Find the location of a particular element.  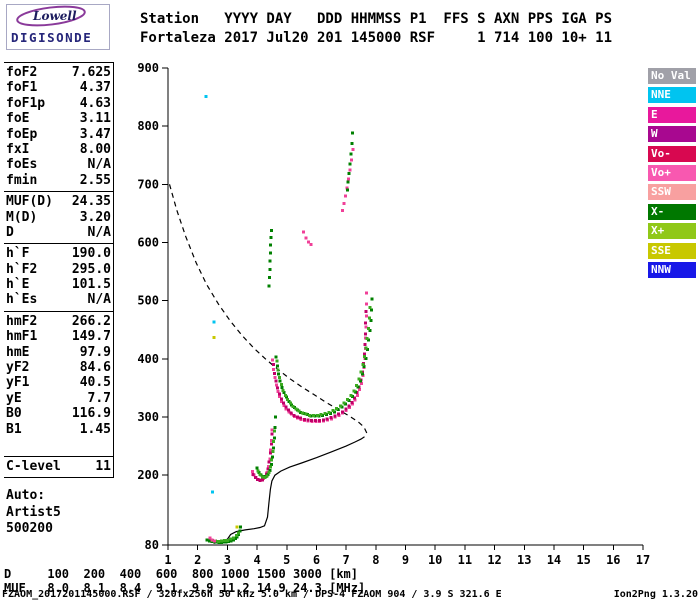

parameter-row-h-f2: h`F2 295.0 is located at coordinates (58, 269).